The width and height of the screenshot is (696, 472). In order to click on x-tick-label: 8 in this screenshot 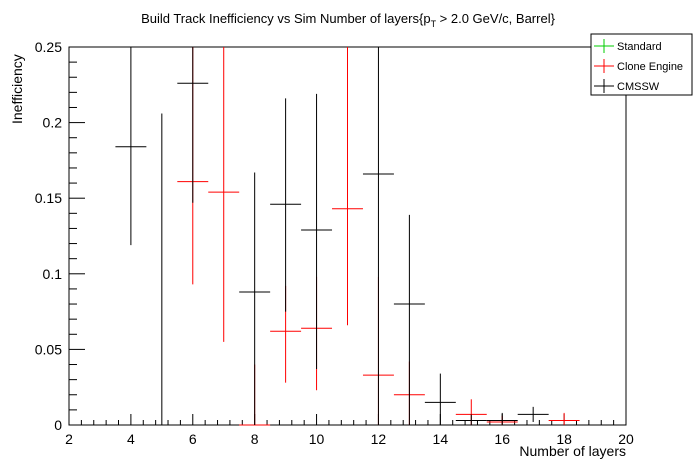, I will do `click(255, 439)`.